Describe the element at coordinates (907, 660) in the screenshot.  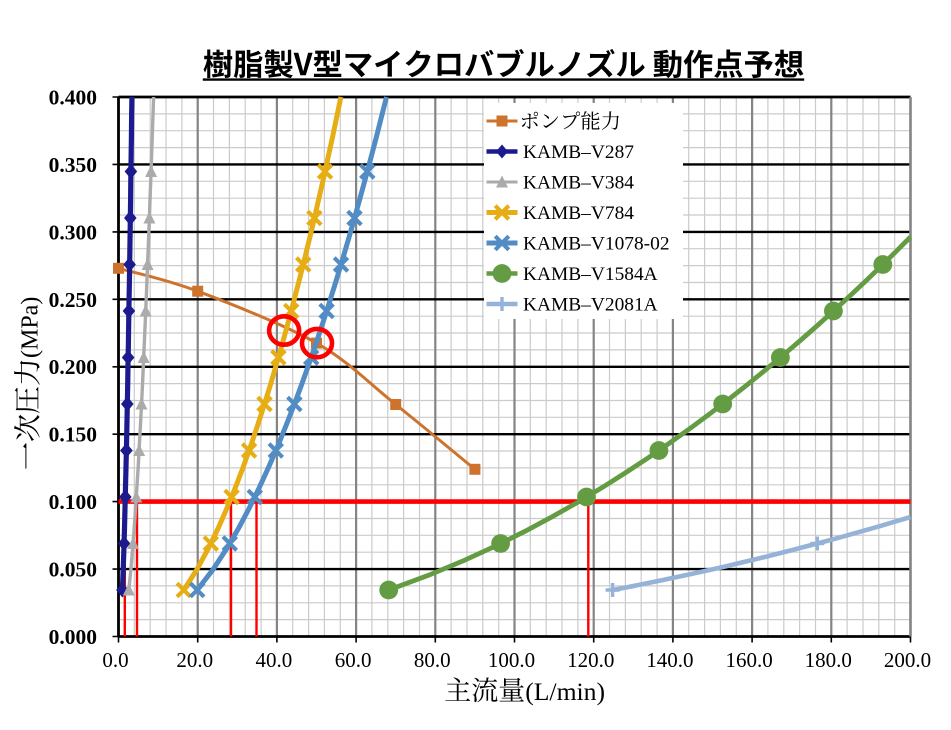
I see `svg-text: 200.0` at that location.